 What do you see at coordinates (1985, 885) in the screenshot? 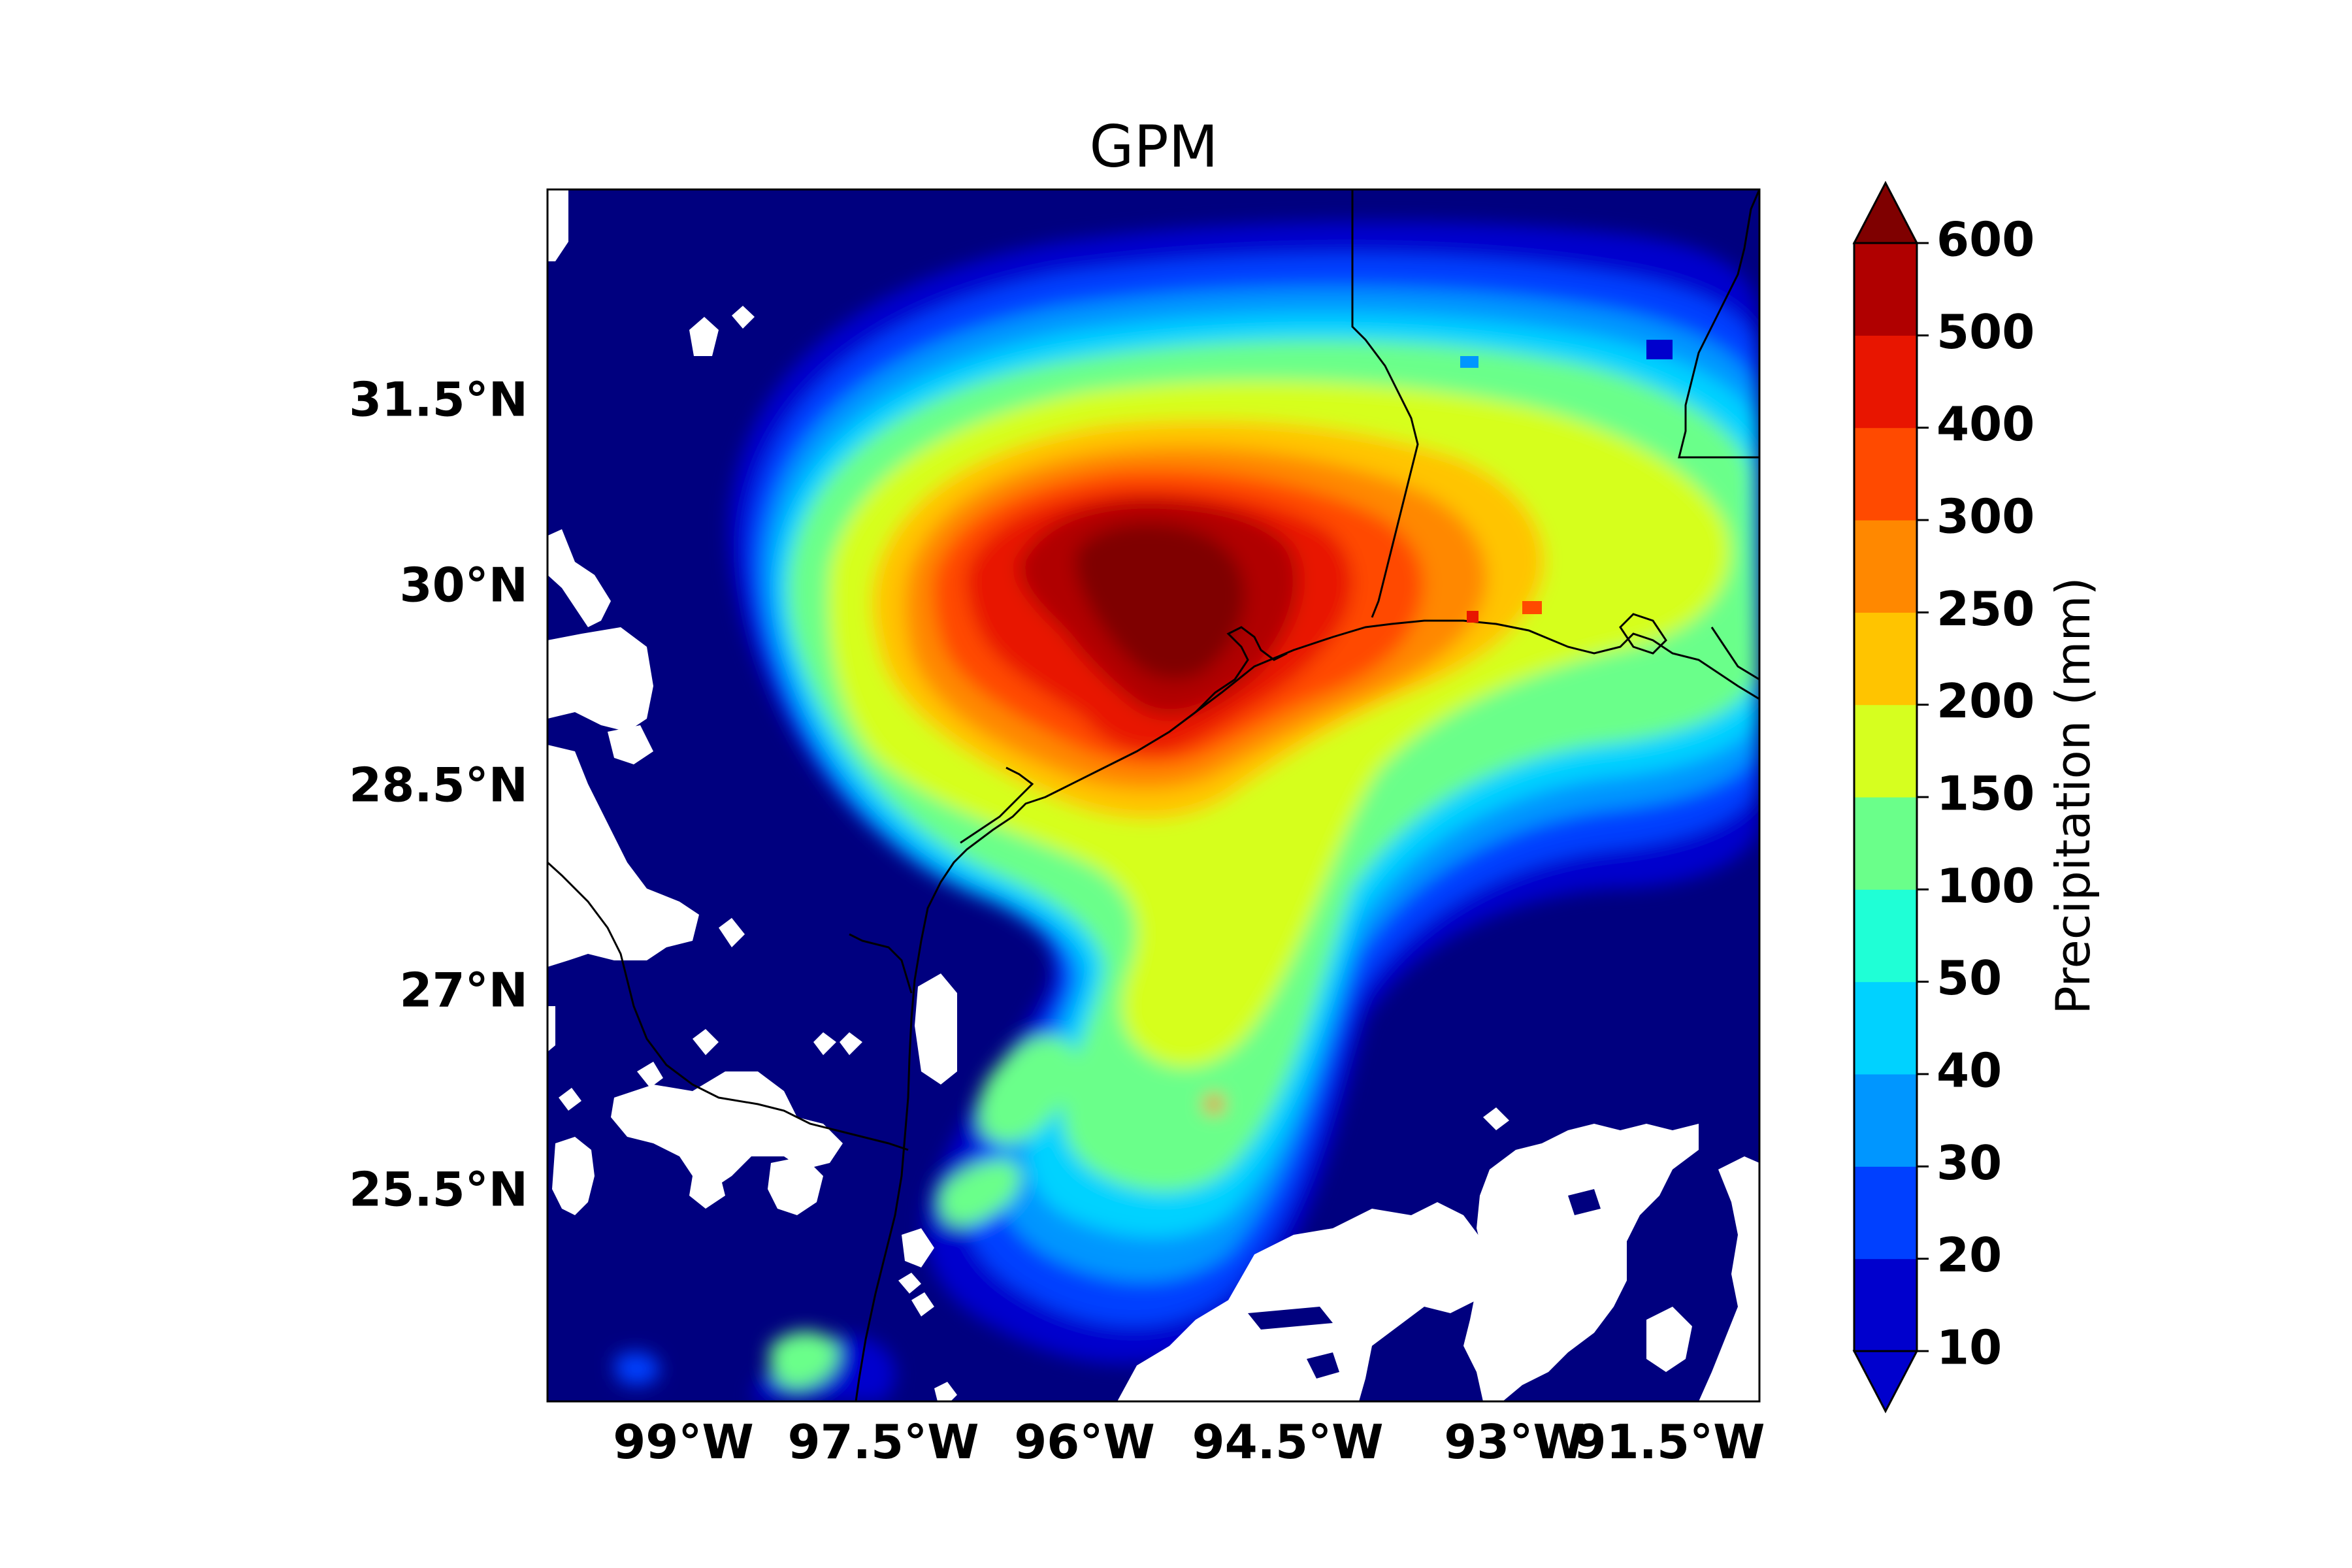
I see `colorbar-tick-label: 100` at bounding box center [1985, 885].